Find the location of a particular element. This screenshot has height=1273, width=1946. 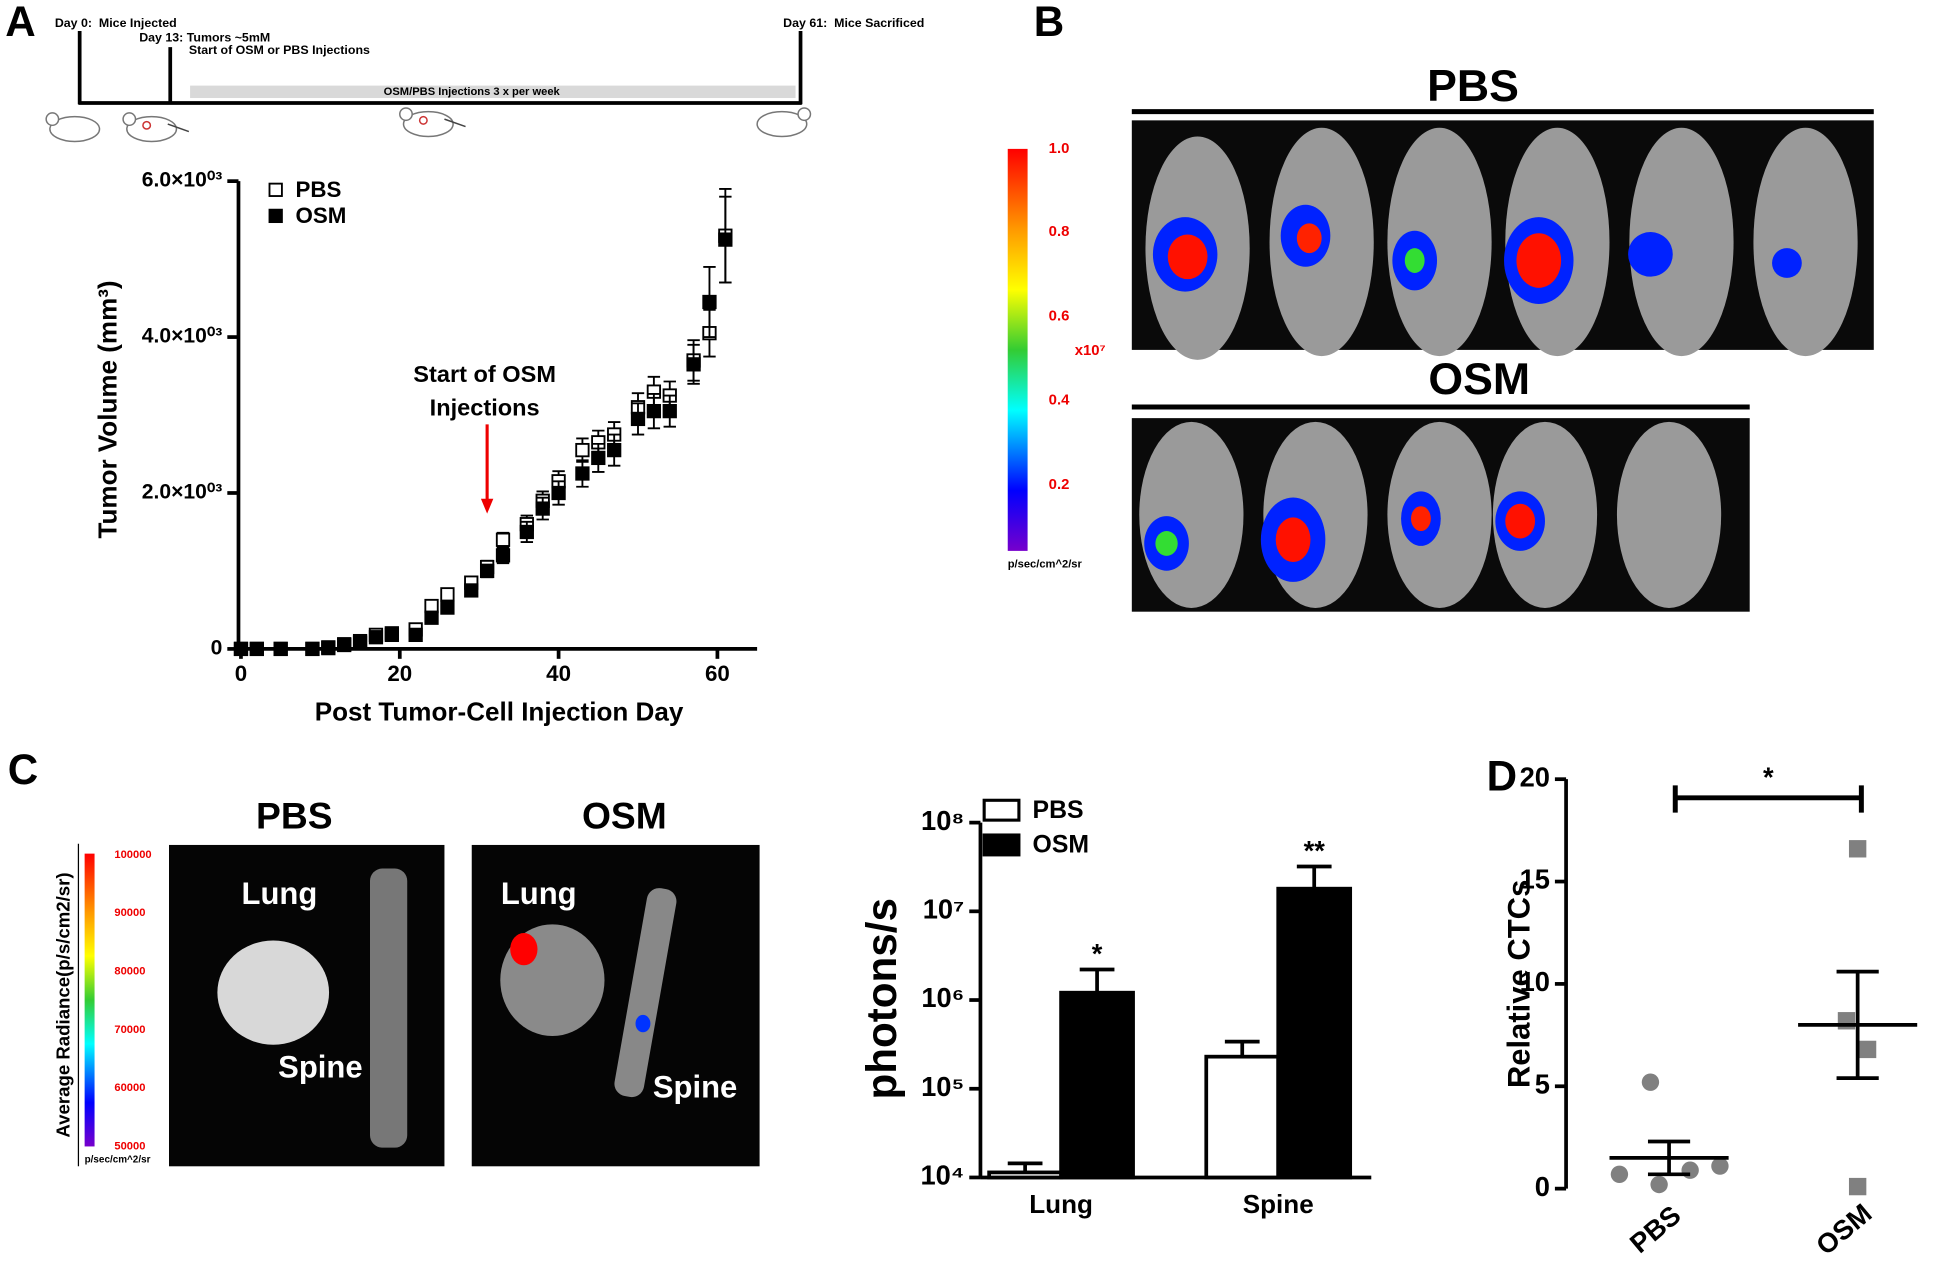

colorbar is located at coordinates (1017, 349).